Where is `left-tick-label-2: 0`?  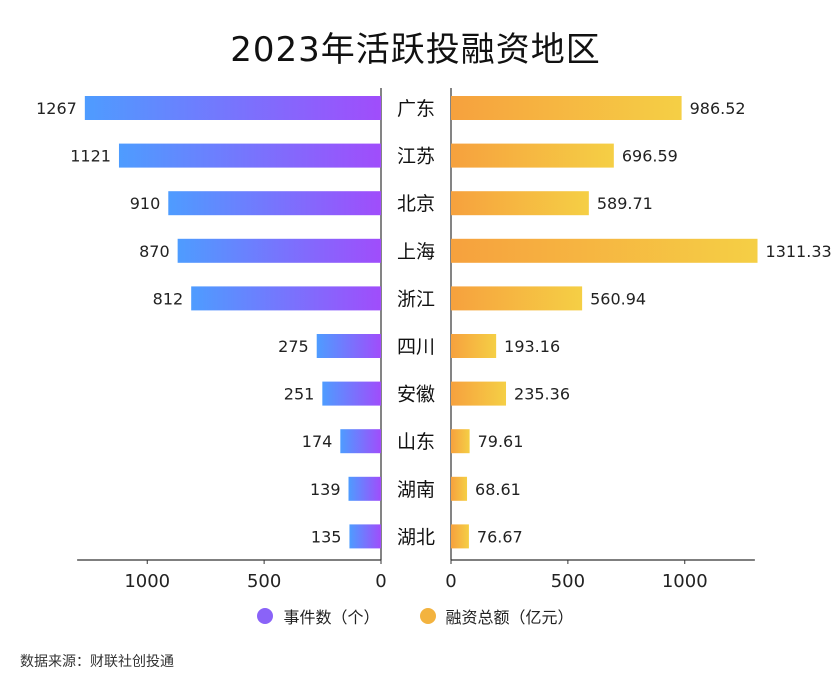
left-tick-label-2: 0 is located at coordinates (380, 581).